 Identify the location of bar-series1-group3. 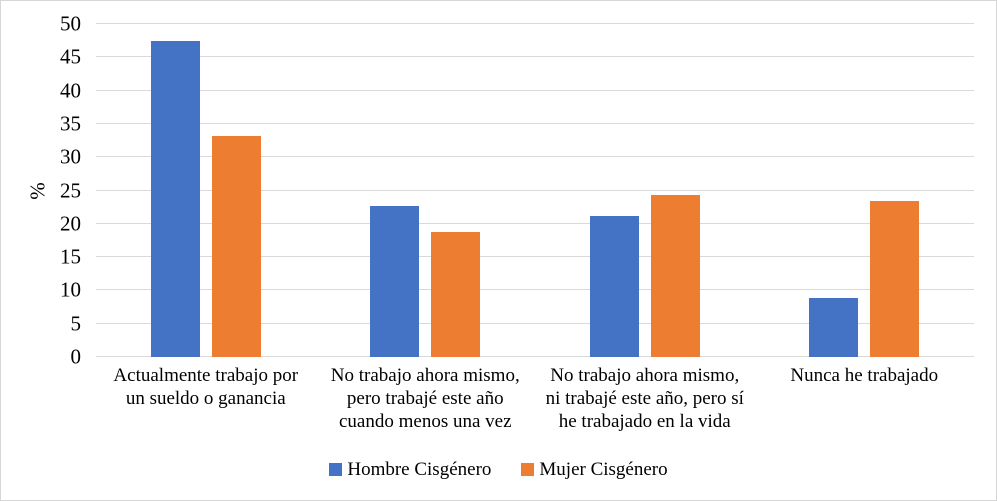
(614, 286).